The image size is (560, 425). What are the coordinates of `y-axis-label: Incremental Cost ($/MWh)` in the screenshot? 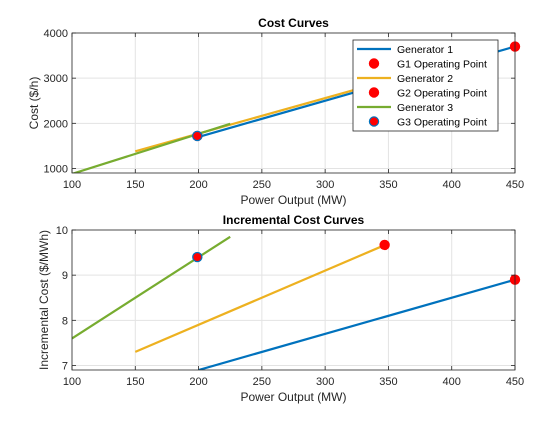 It's located at (44, 300).